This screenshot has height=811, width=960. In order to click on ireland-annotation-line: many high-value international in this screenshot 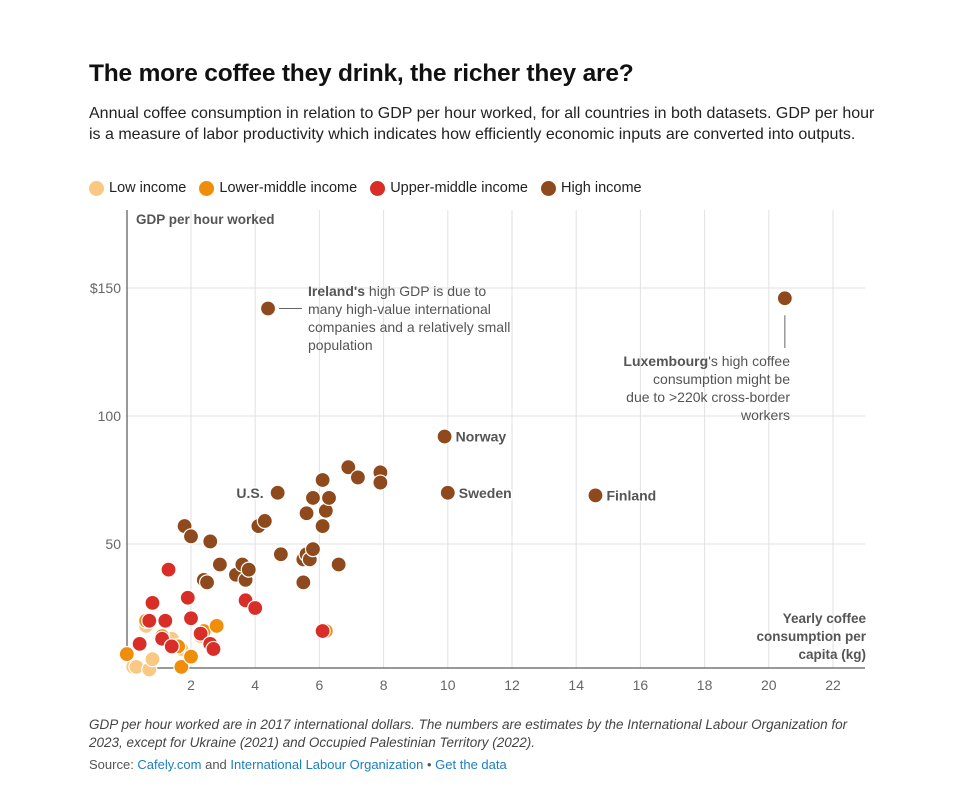, I will do `click(399, 309)`.